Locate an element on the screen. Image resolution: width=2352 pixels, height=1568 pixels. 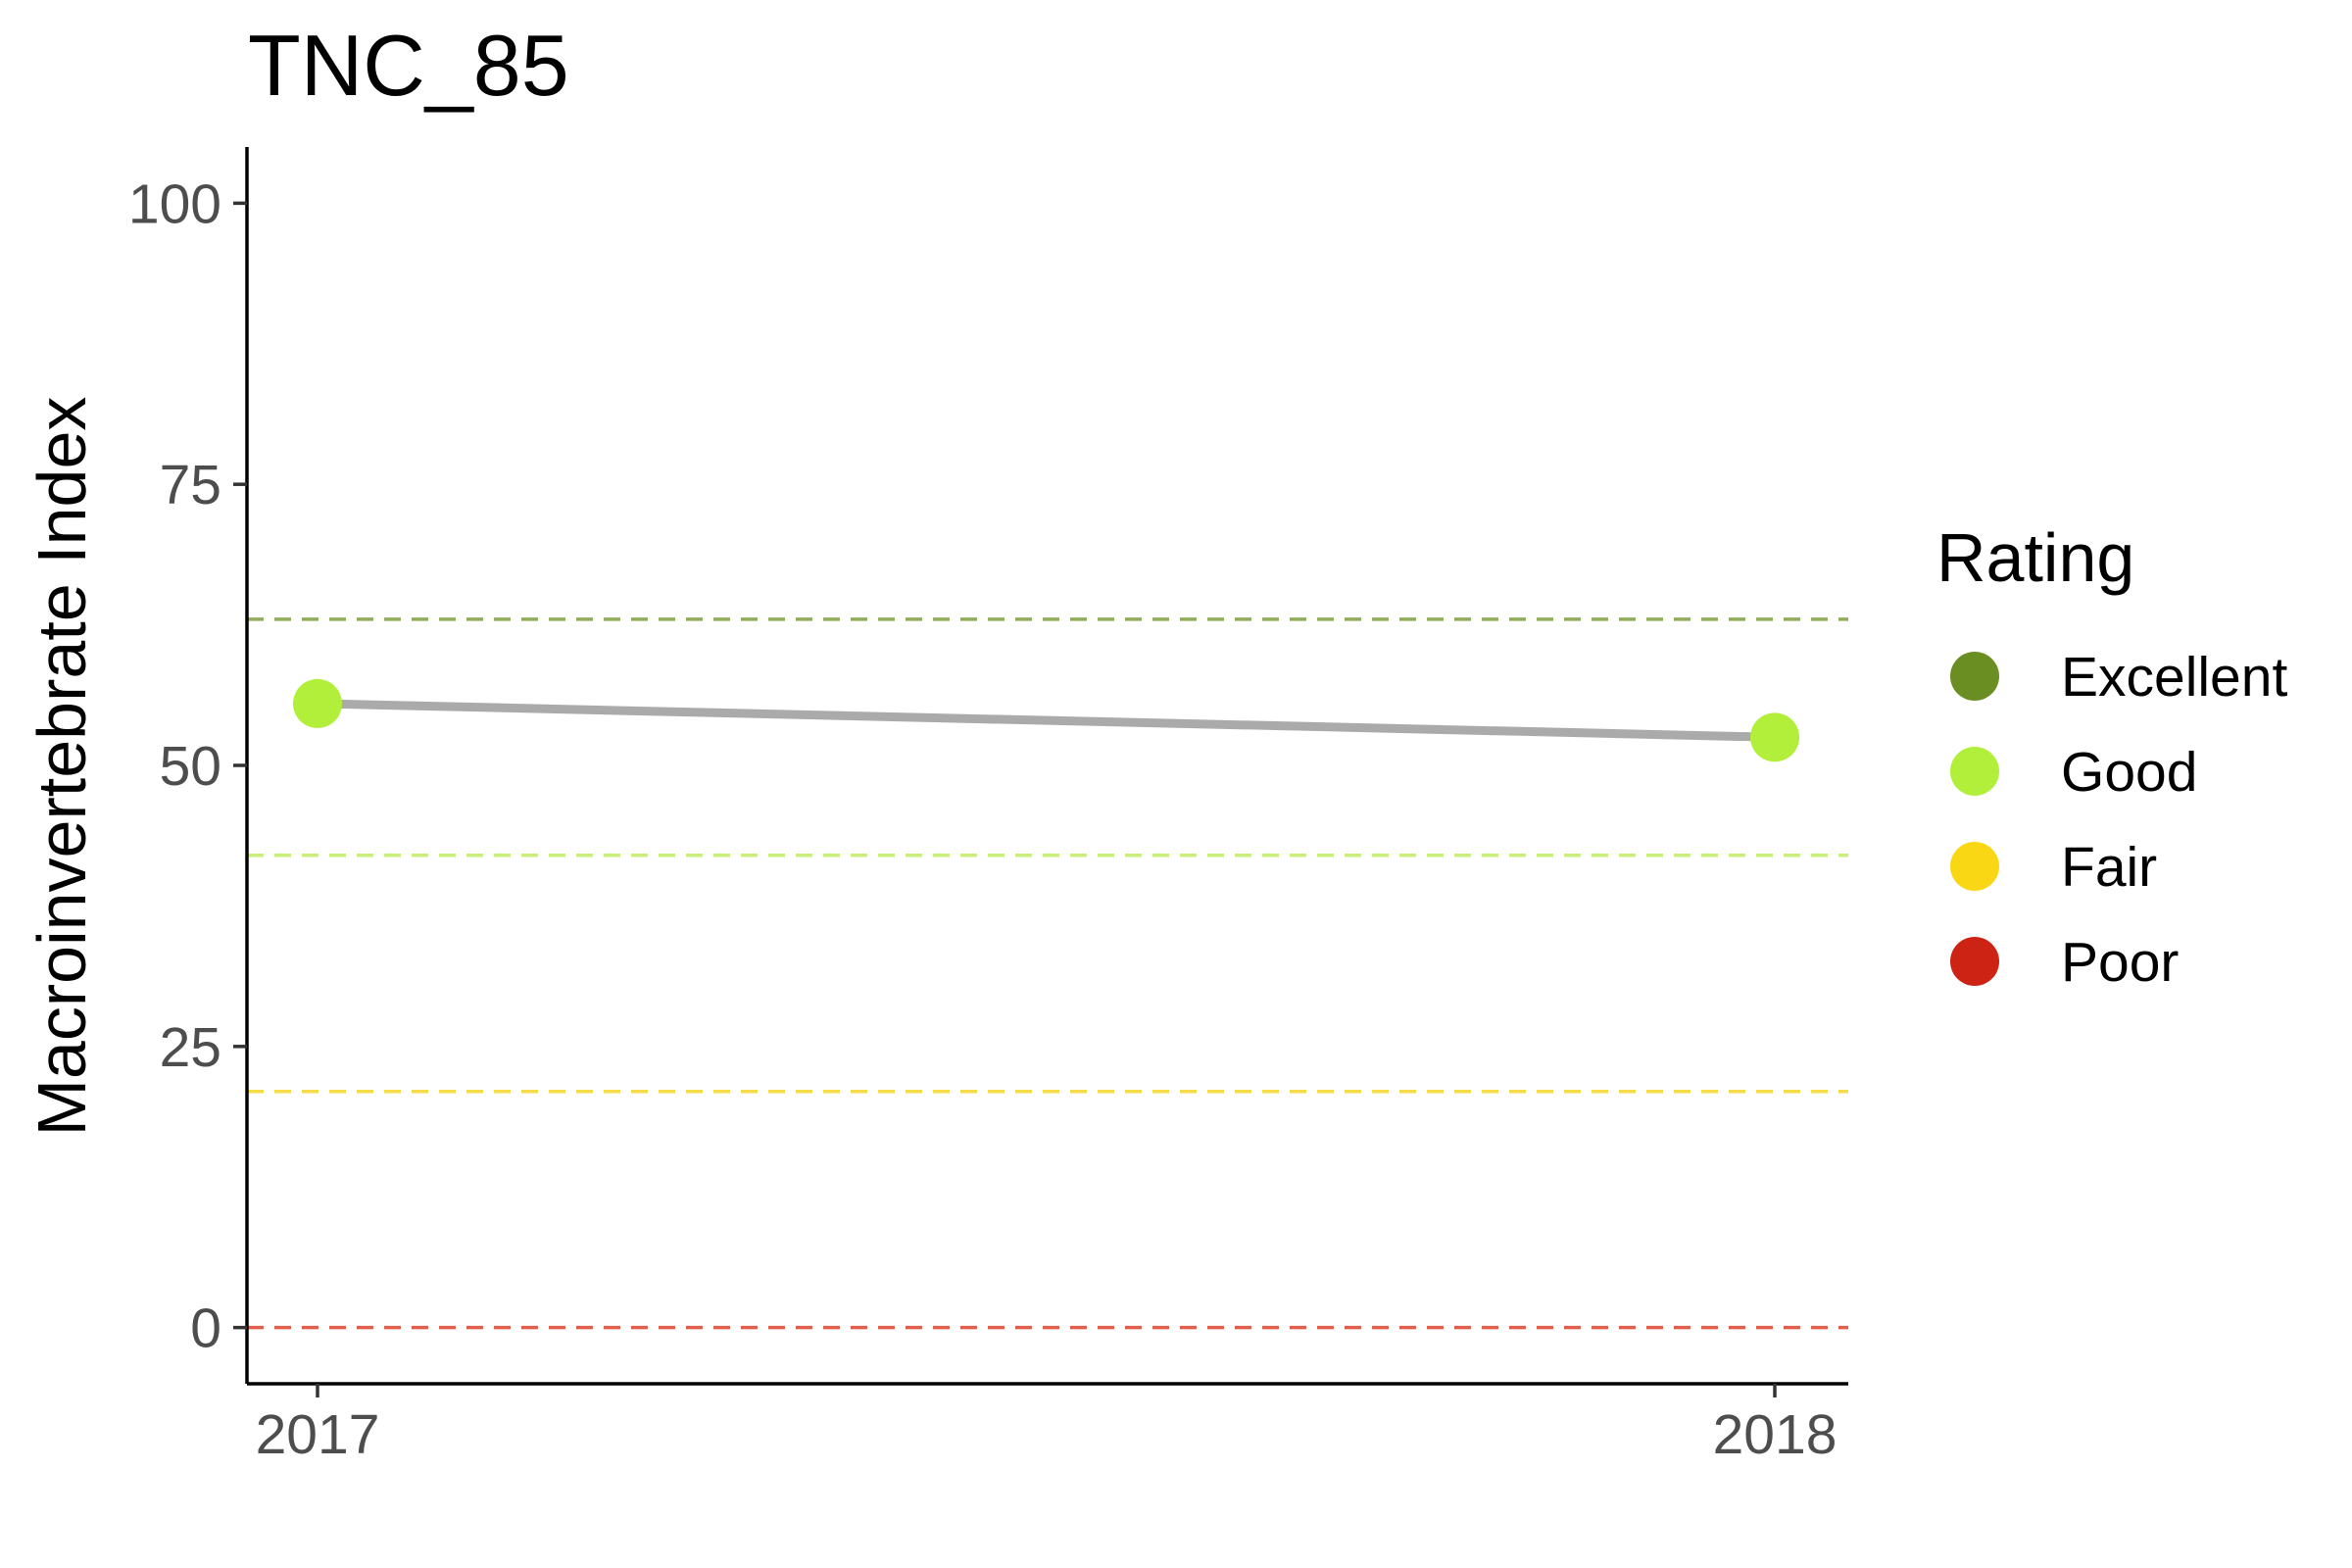
data-point-2018 is located at coordinates (1774, 737).